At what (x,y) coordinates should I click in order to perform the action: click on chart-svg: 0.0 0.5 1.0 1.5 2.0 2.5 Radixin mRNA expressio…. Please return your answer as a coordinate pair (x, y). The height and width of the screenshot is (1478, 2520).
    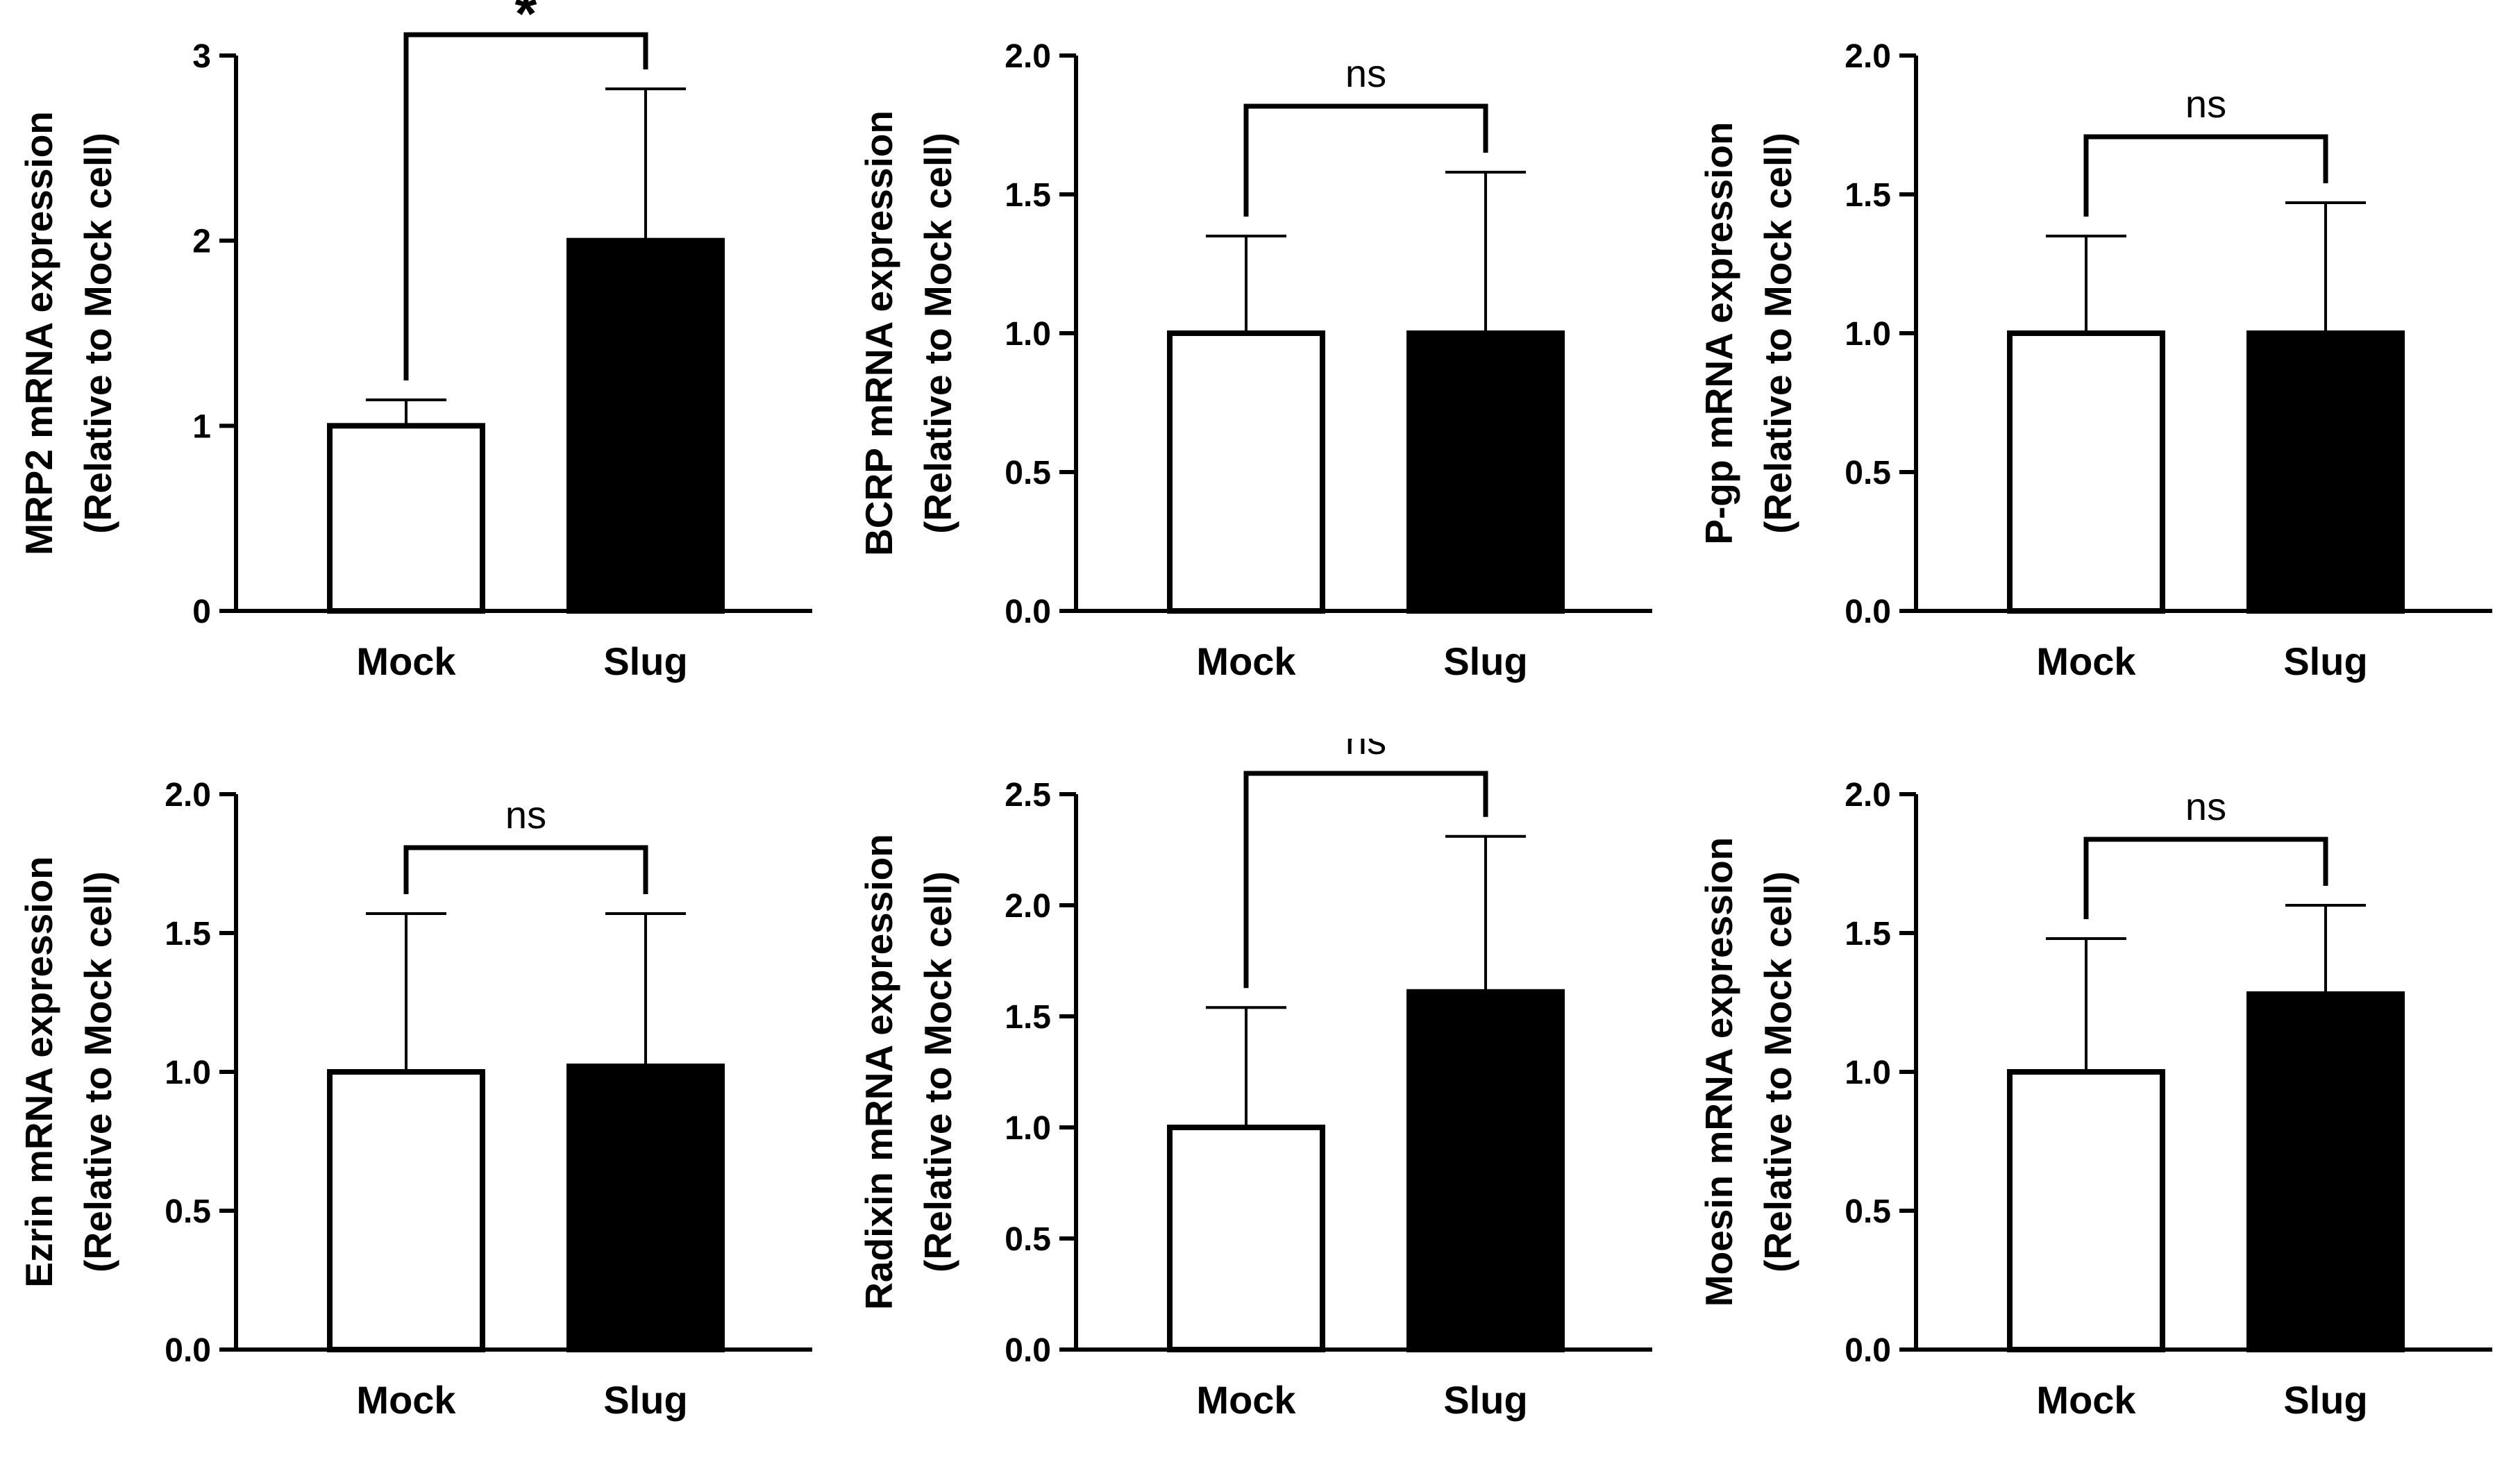
    Looking at the image, I should click on (1254, 1080).